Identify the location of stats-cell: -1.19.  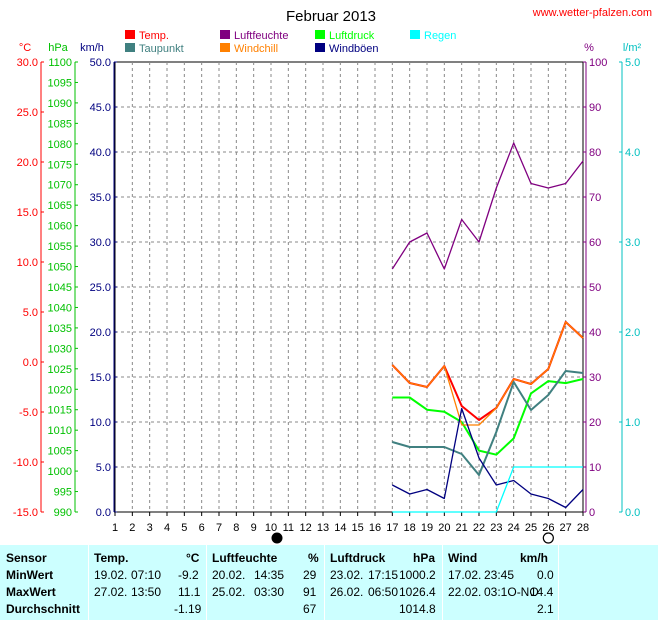
(188, 609).